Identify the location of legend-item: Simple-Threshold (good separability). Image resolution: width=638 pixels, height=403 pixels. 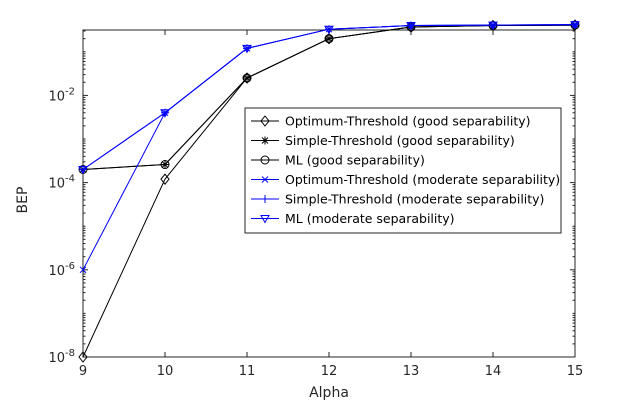
(383, 140).